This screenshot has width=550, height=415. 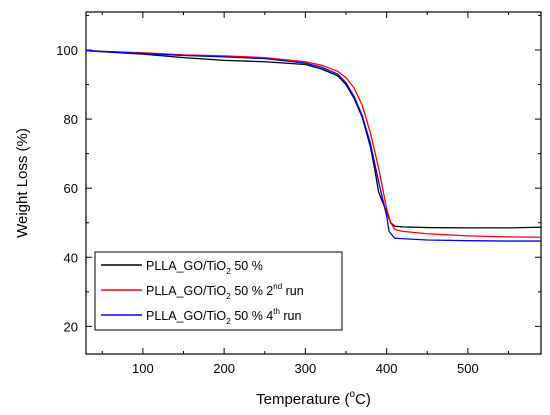 What do you see at coordinates (22, 183) in the screenshot?
I see `y-axis-title: Weight Loss (%)` at bounding box center [22, 183].